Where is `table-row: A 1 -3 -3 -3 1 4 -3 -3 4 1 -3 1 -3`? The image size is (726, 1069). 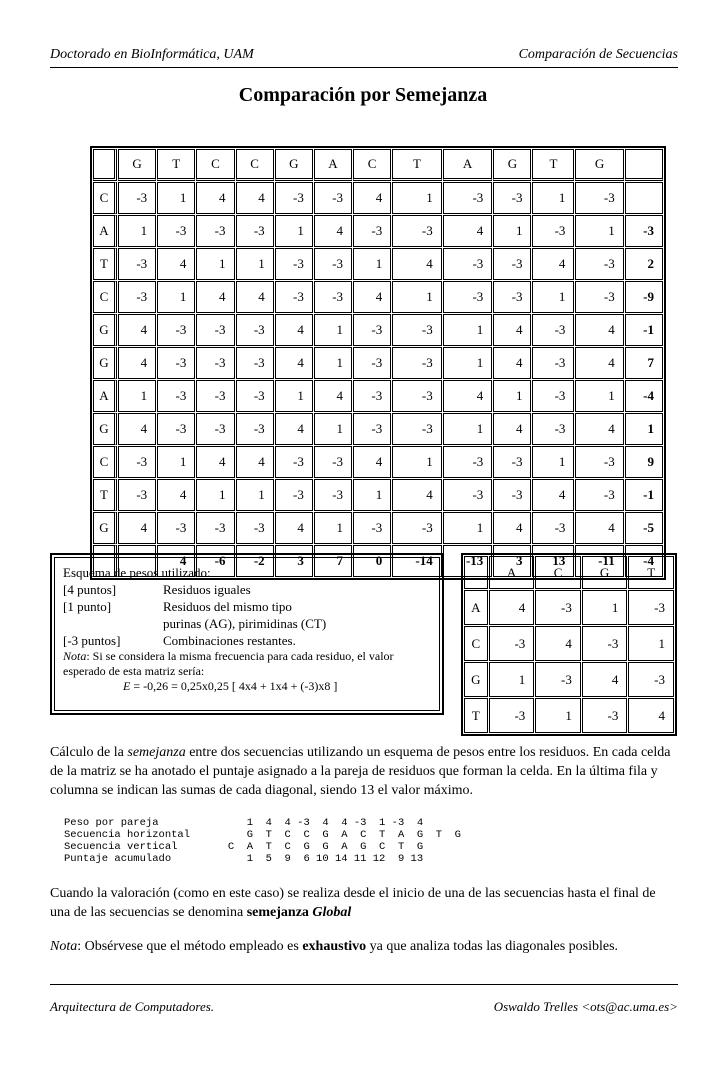 table-row: A 1 -3 -3 -3 1 4 -3 -3 4 1 -3 1 -3 is located at coordinates (378, 231).